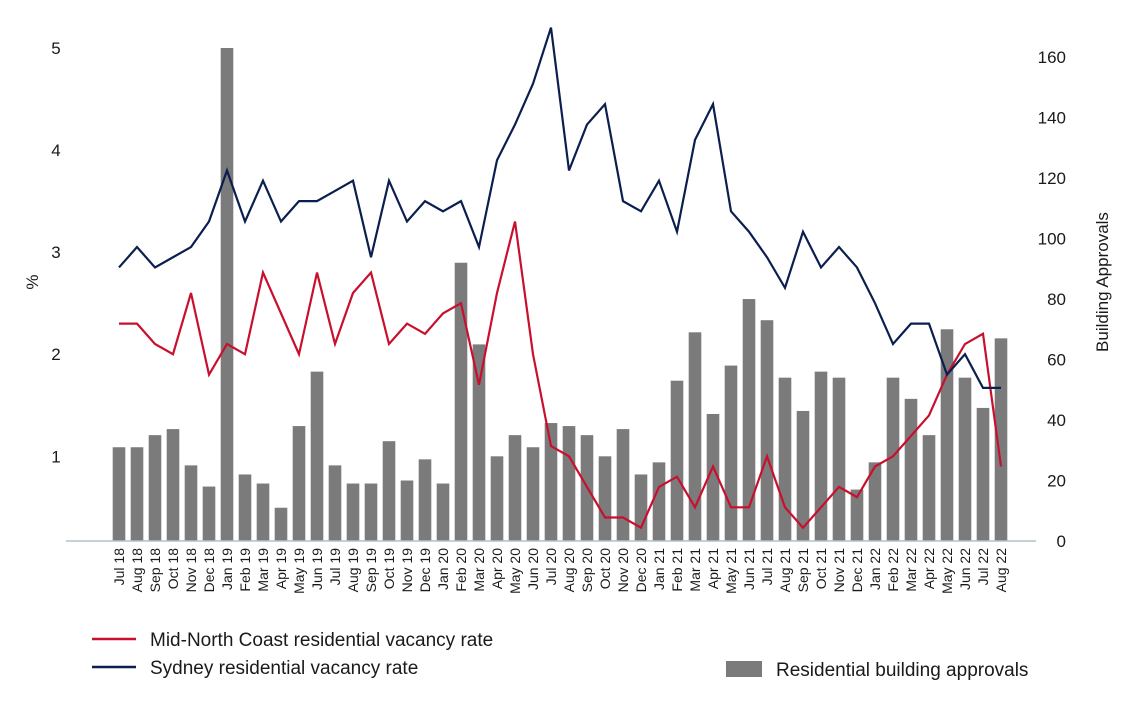  What do you see at coordinates (263, 570) in the screenshot?
I see `x-tick-label: Mar 19` at bounding box center [263, 570].